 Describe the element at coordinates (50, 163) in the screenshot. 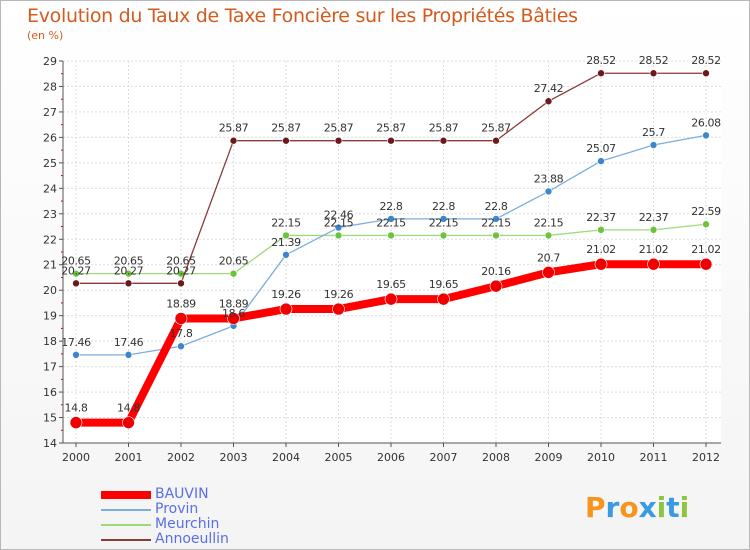

I see `y-tick-label: 25` at that location.